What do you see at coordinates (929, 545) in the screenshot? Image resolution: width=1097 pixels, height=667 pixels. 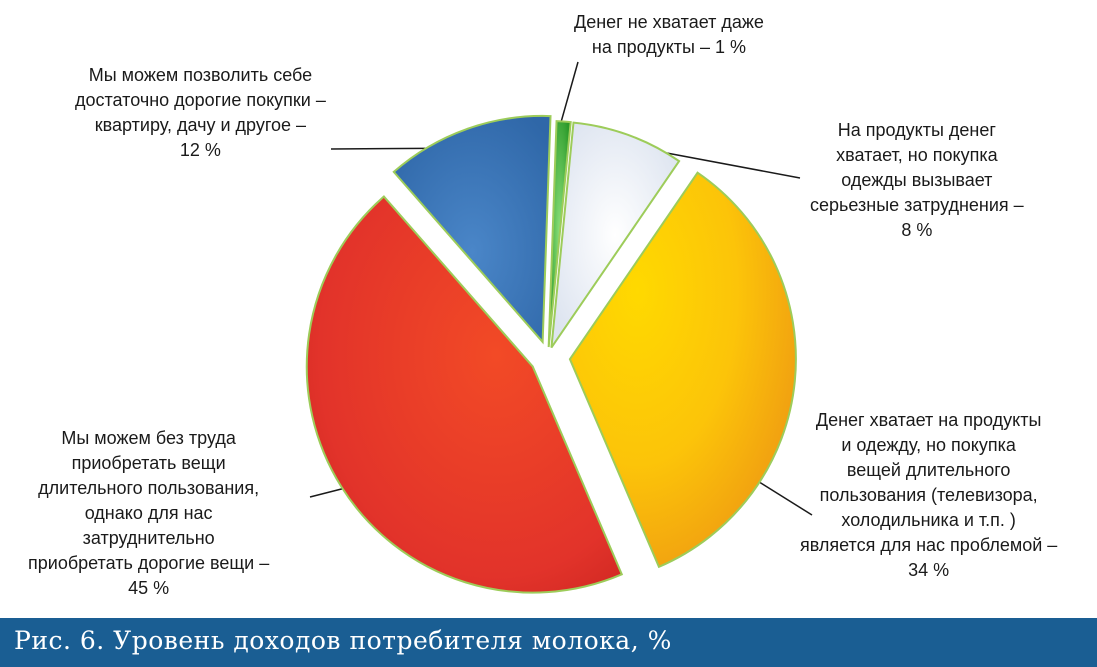 I see `slice-label-line: является для нас проблемой –` at bounding box center [929, 545].